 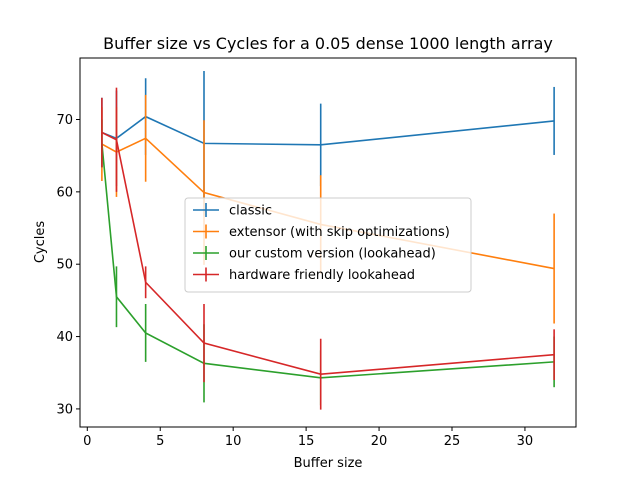 I want to click on x-tick-label-5: 25, so click(x=452, y=441).